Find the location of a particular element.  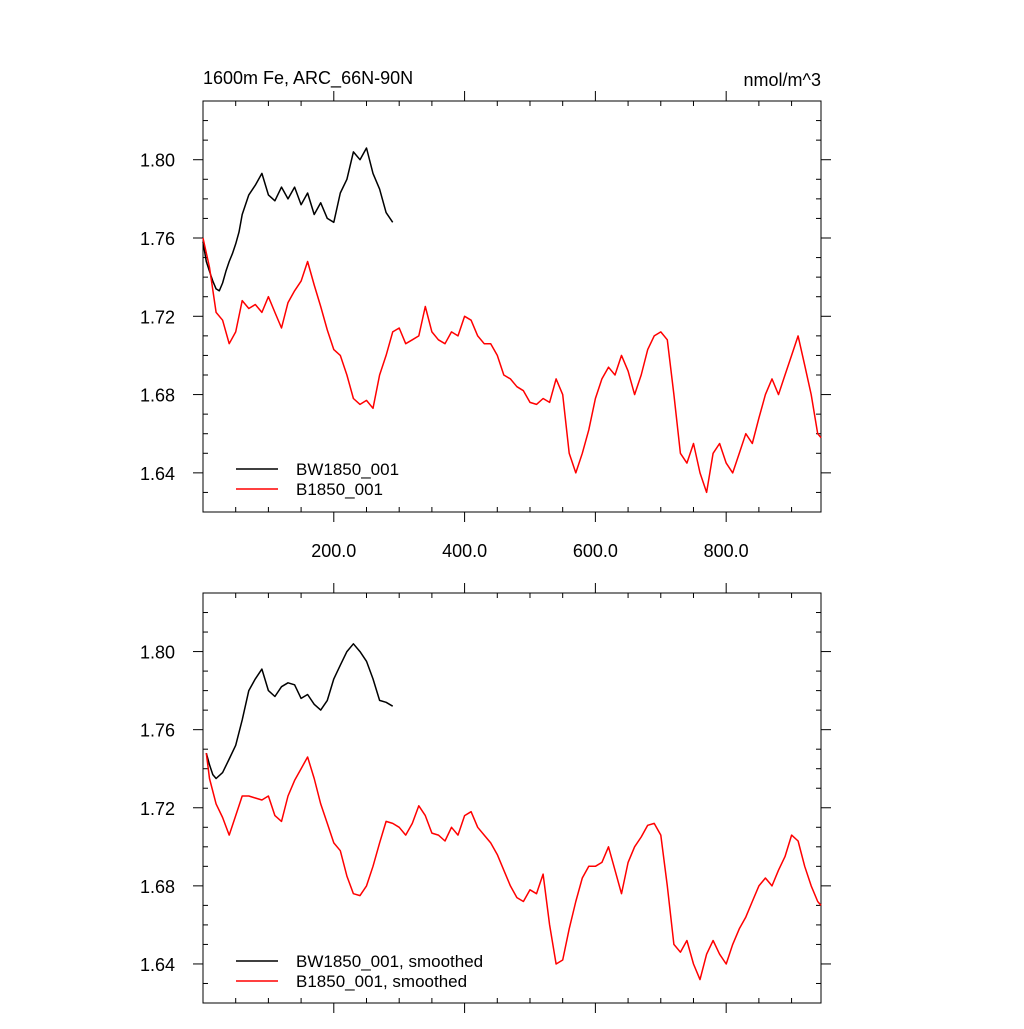

series-line-bw1850-001-smoothed is located at coordinates (299, 711).